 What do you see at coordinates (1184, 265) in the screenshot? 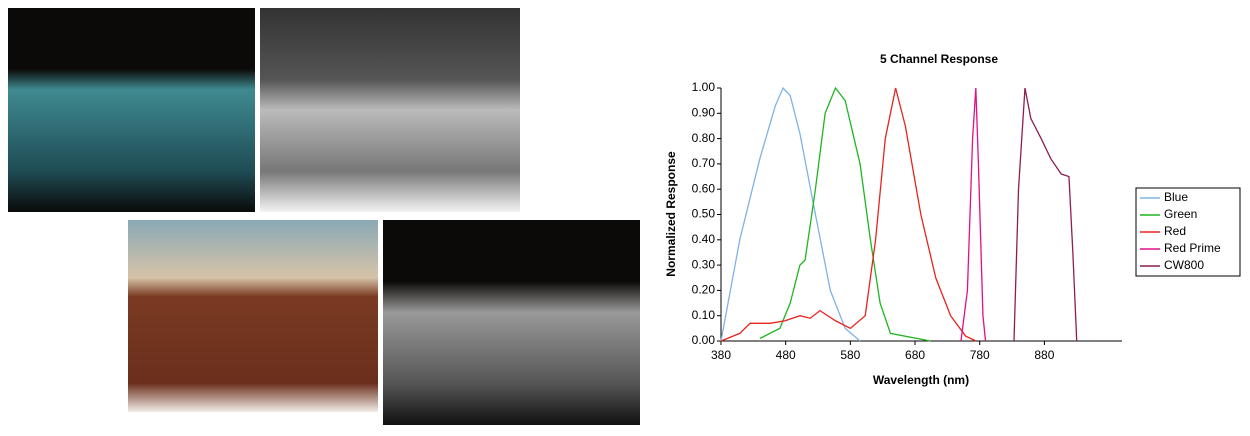
I see `legend-label: CW800` at bounding box center [1184, 265].